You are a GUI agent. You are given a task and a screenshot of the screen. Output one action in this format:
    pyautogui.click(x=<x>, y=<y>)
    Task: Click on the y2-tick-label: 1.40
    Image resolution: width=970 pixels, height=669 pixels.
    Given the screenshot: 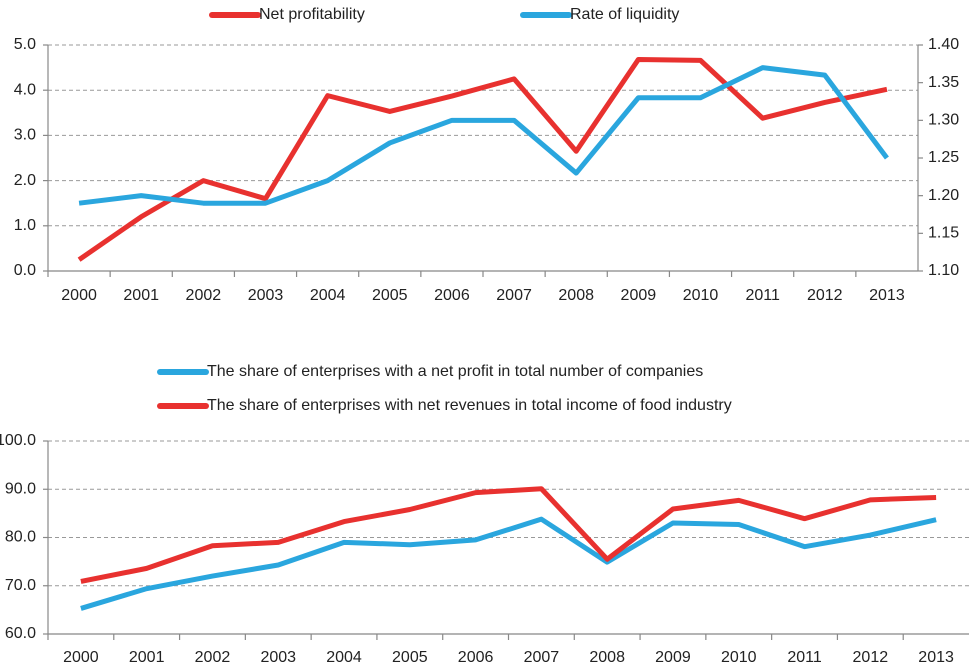 What is the action you would take?
    pyautogui.click(x=943, y=44)
    